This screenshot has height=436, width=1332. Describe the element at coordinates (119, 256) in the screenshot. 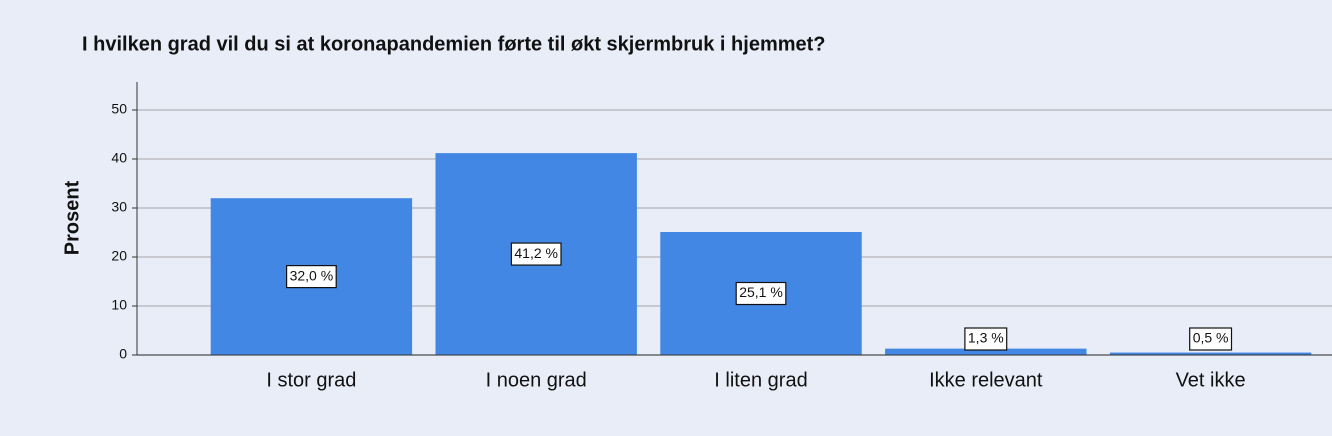

I see `y-tick-label: 20` at that location.